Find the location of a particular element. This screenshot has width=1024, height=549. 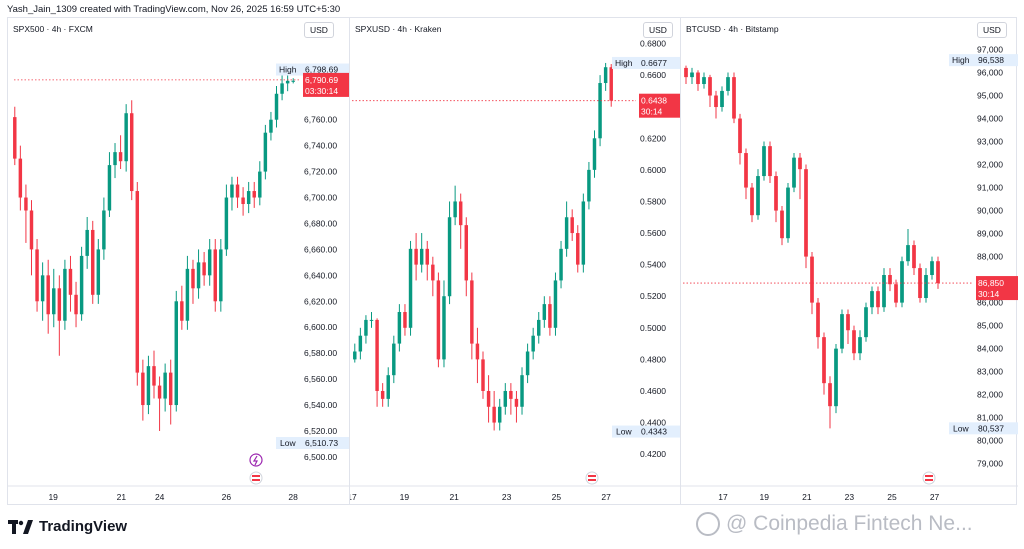

y-tick-label: 0.5200 is located at coordinates (653, 296).